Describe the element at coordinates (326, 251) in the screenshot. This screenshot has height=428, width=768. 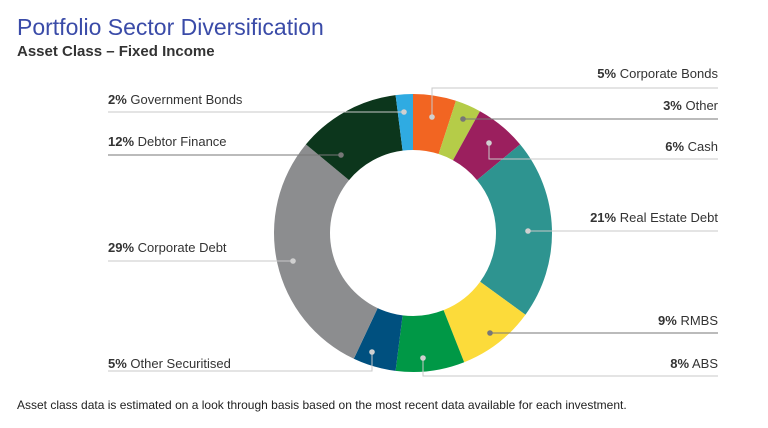
I see `slice-corporate-debt` at that location.